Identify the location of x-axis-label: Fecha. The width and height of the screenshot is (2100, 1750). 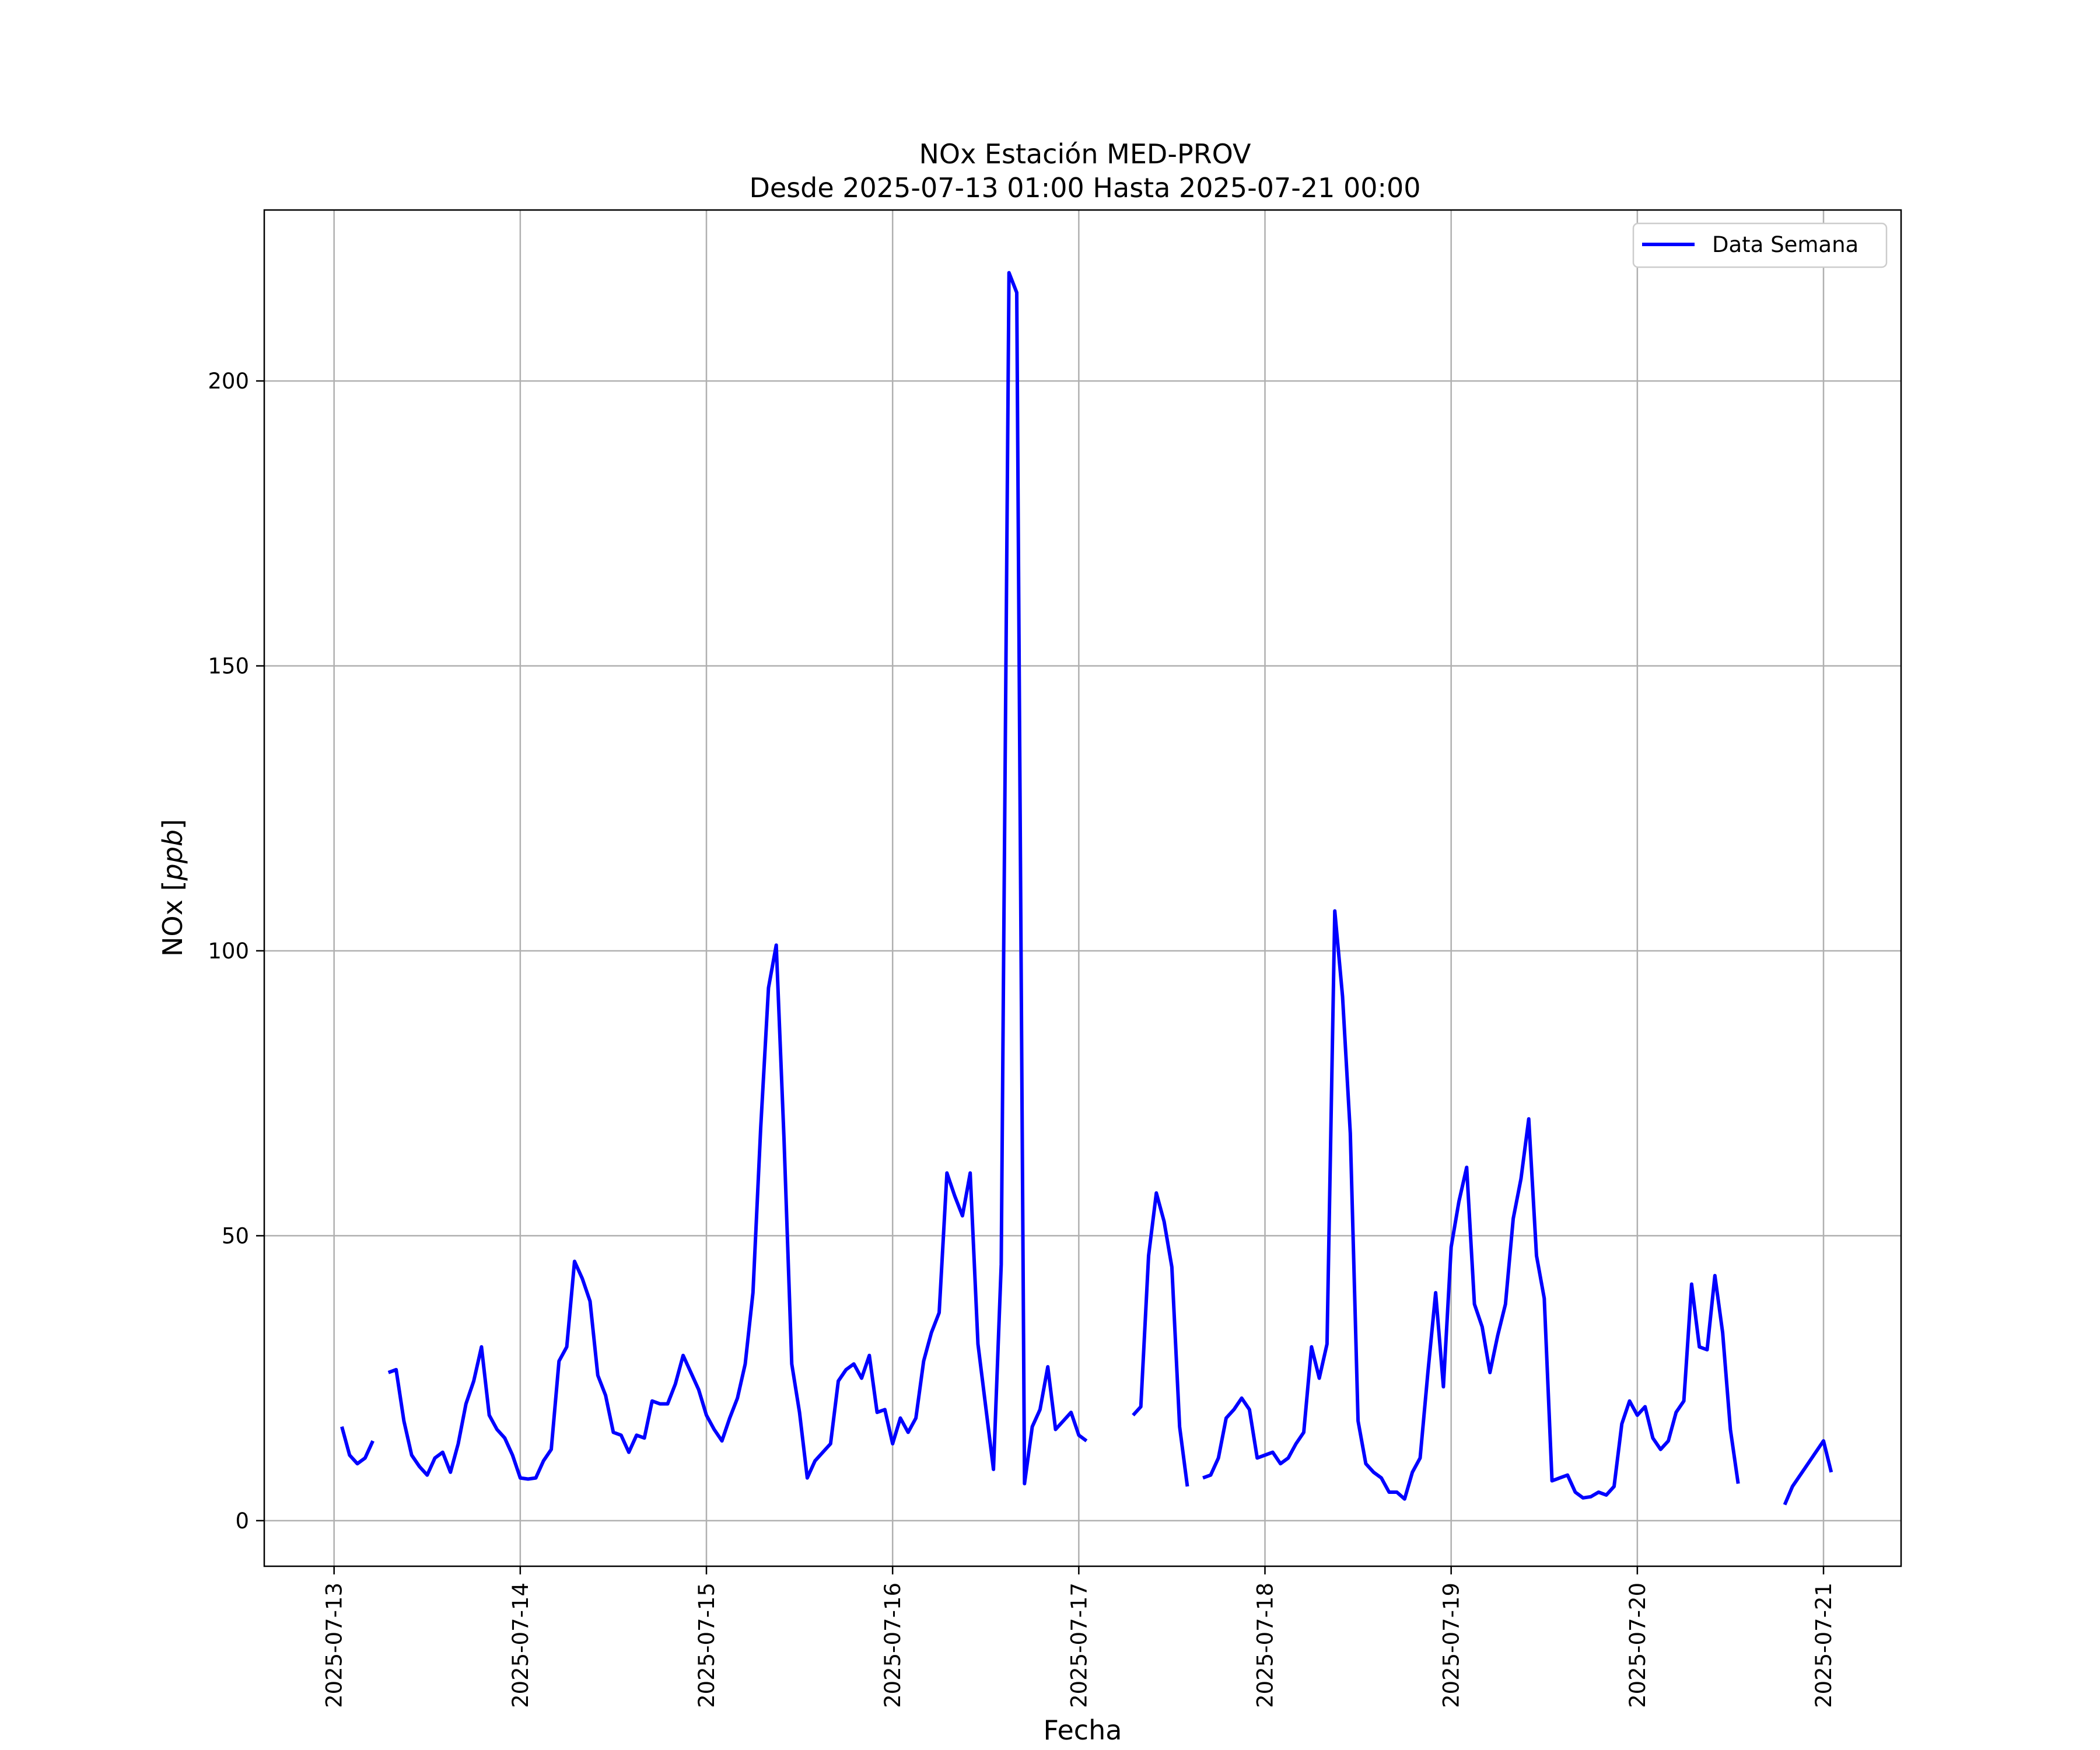
(1083, 1730).